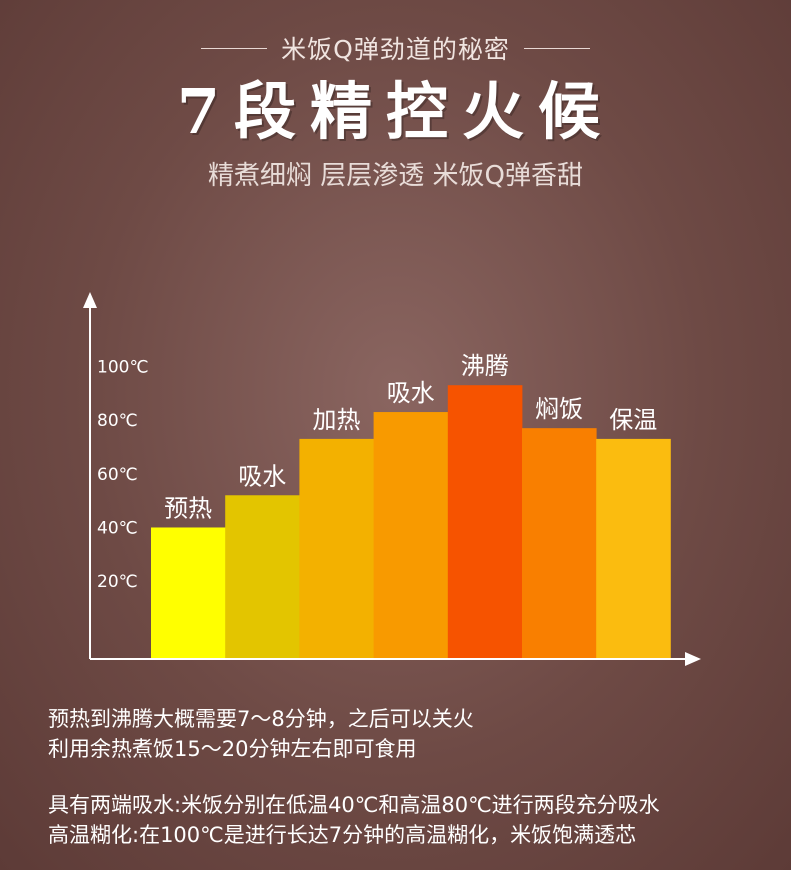  I want to click on bar-label-5: 沸腾, so click(485, 366).